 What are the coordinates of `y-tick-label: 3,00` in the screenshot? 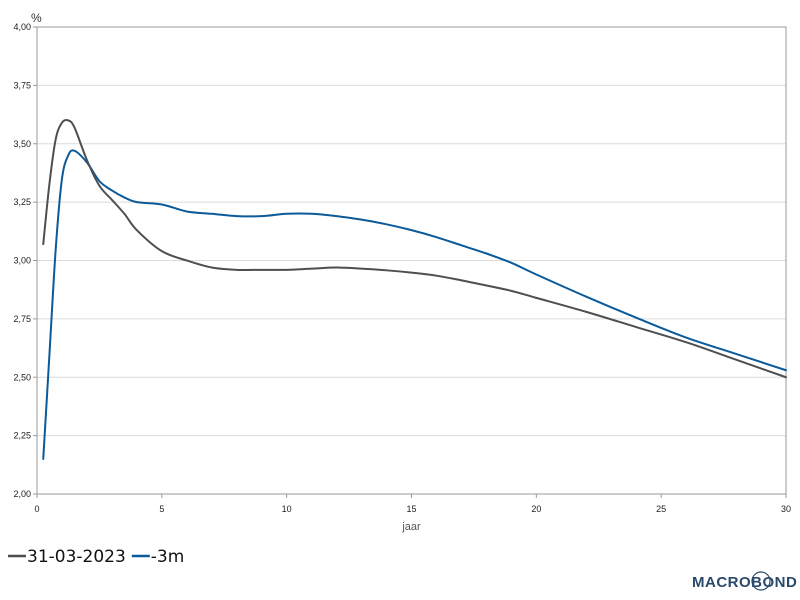 It's located at (22, 261).